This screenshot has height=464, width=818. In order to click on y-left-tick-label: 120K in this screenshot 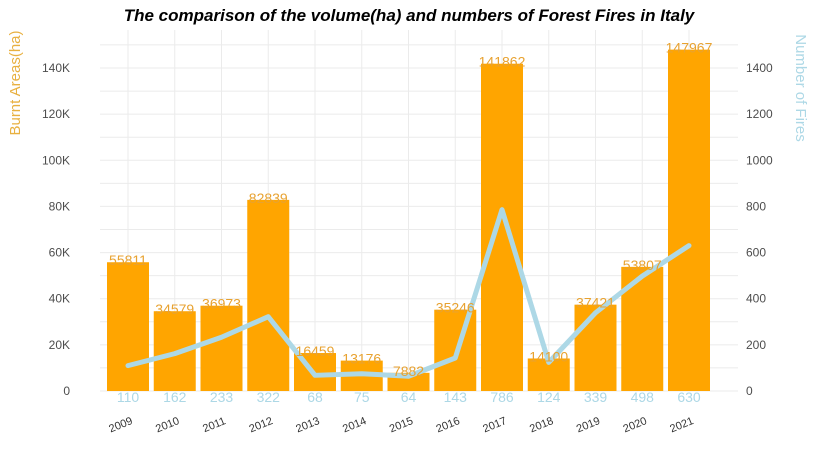, I will do `click(56, 114)`.